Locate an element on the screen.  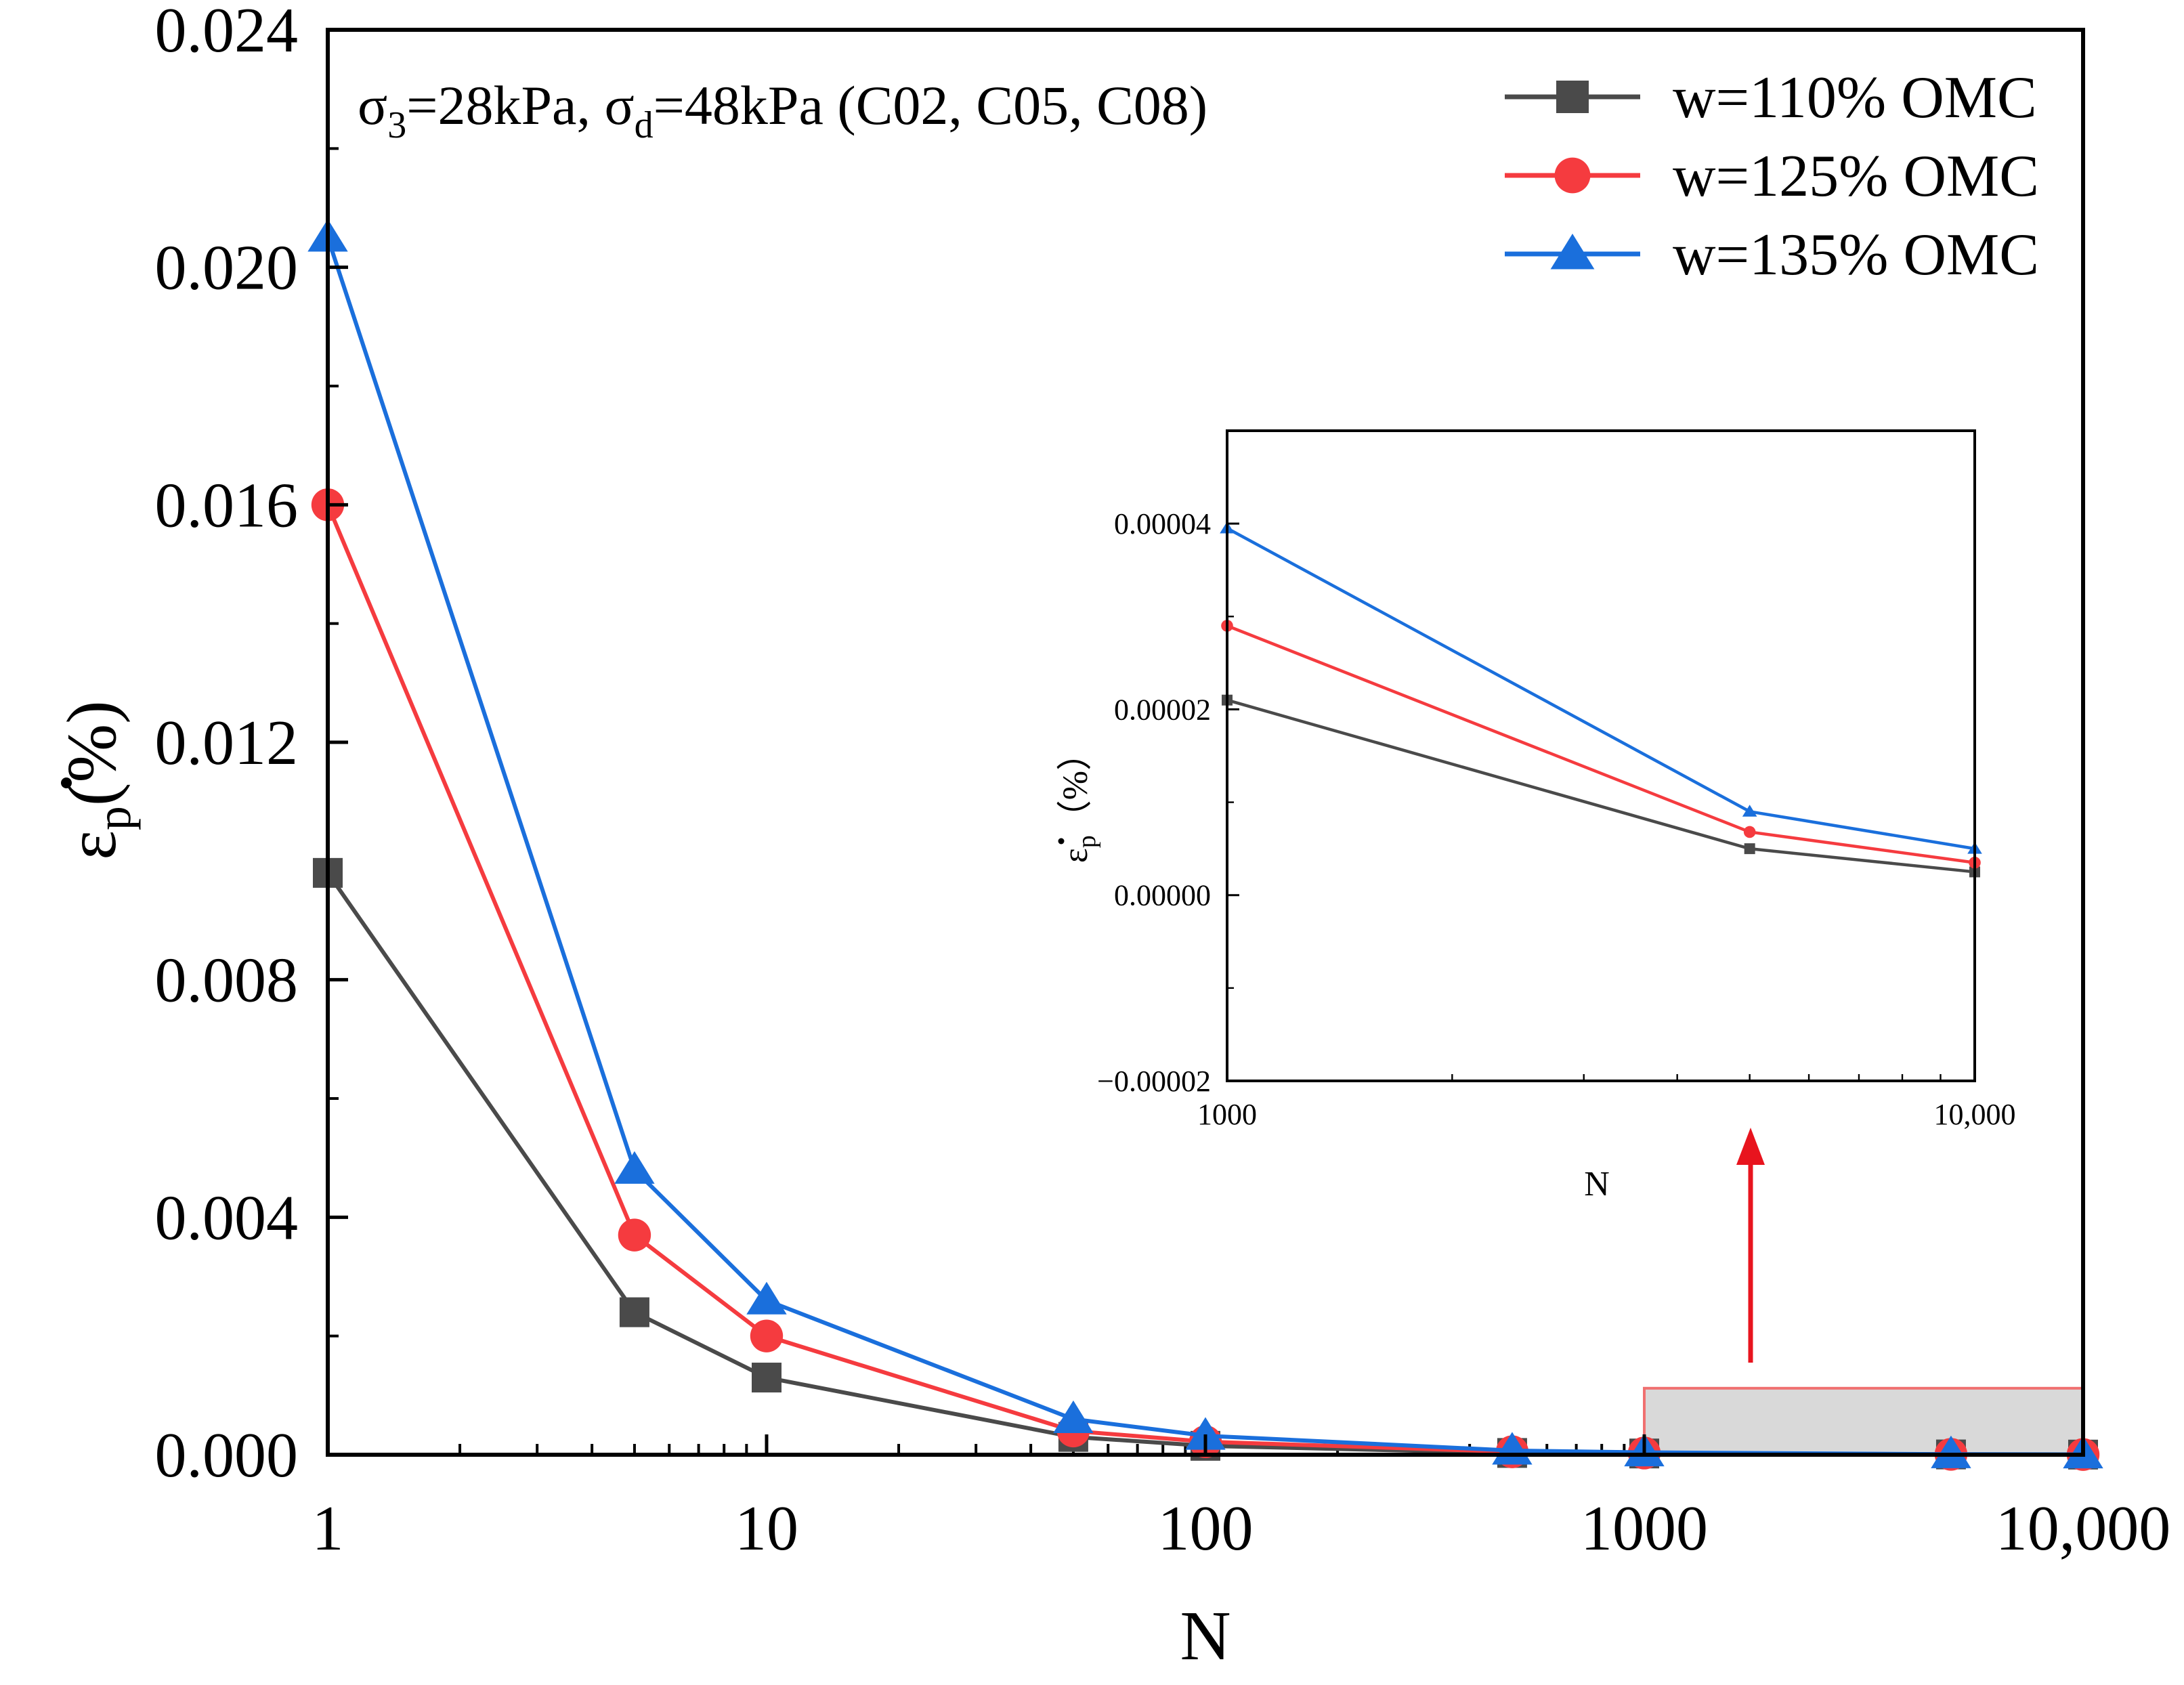
inset-y-axis-dot is located at coordinates (1061, 841).